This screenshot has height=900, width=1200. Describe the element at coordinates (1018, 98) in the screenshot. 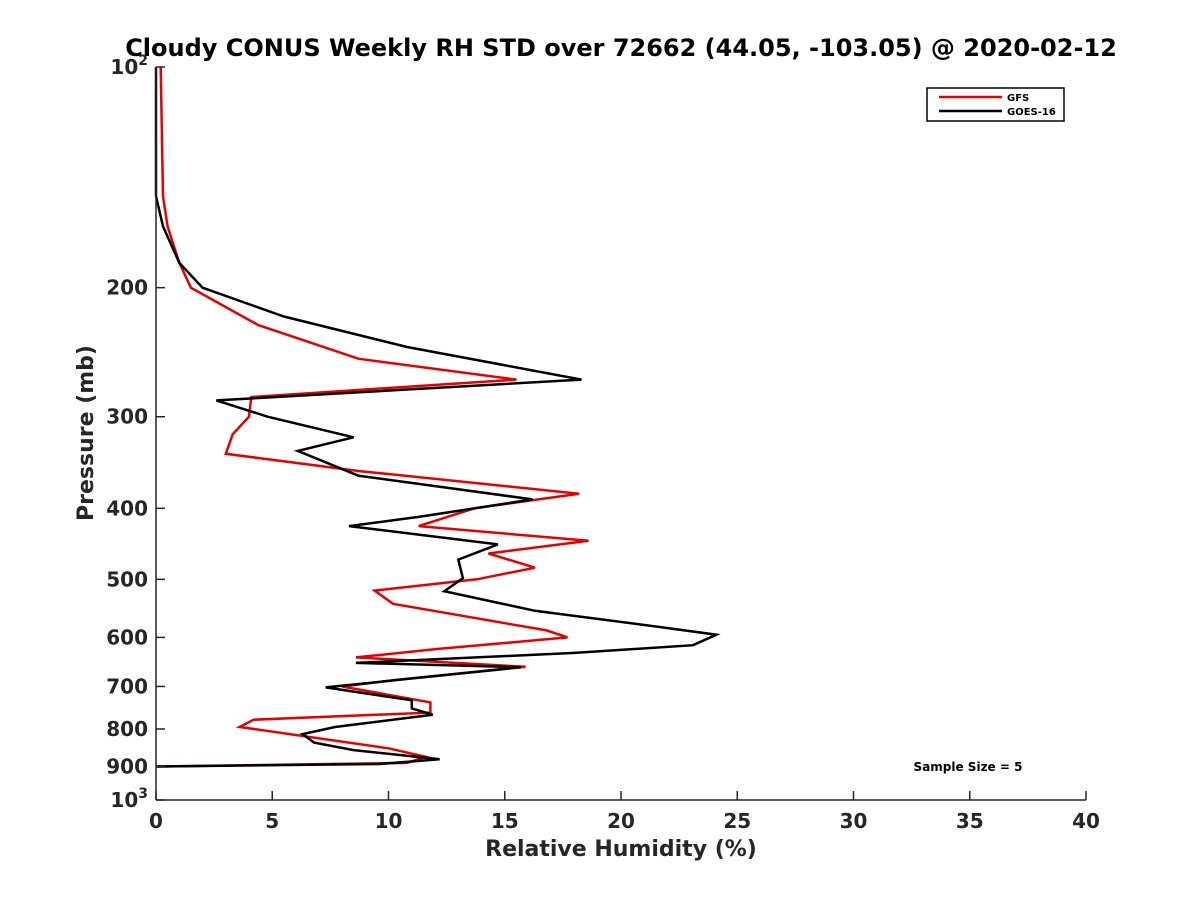

I see `legend-label-gfs: GFS` at that location.